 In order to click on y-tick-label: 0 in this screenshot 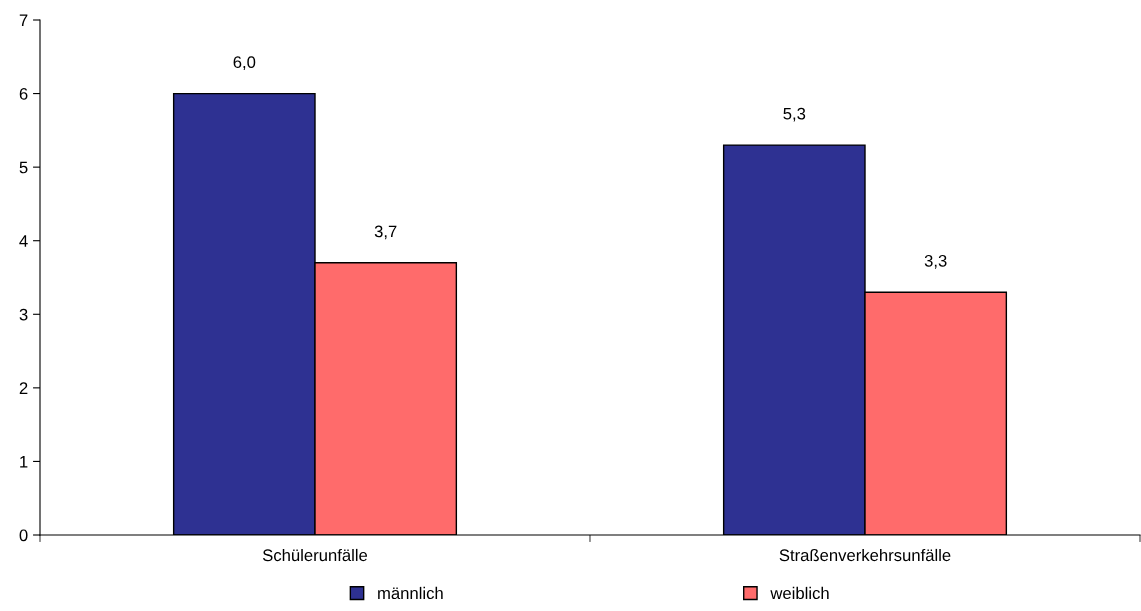, I will do `click(23, 535)`.